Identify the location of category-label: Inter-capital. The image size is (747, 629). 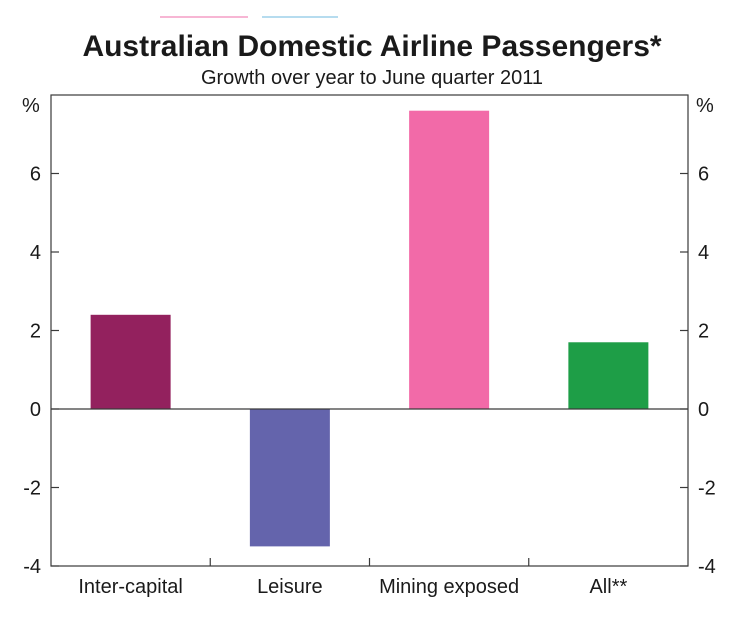
(130, 587).